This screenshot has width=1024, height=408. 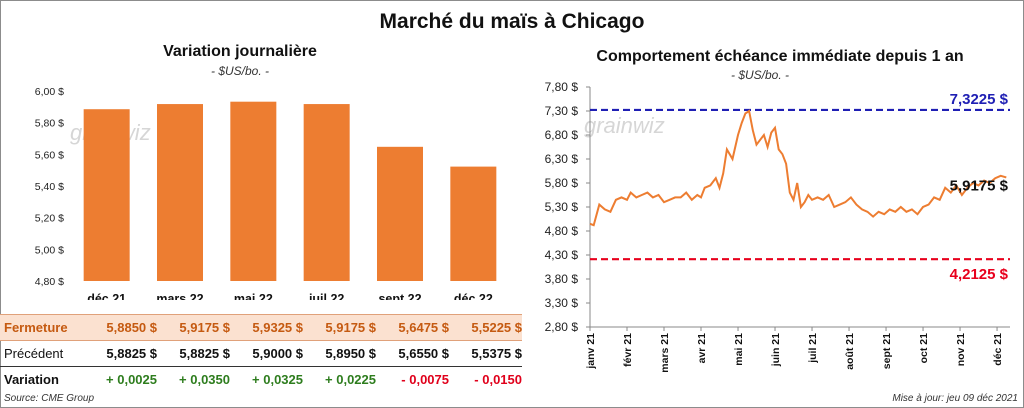 What do you see at coordinates (624, 125) in the screenshot?
I see `watermark: grainwiz` at bounding box center [624, 125].